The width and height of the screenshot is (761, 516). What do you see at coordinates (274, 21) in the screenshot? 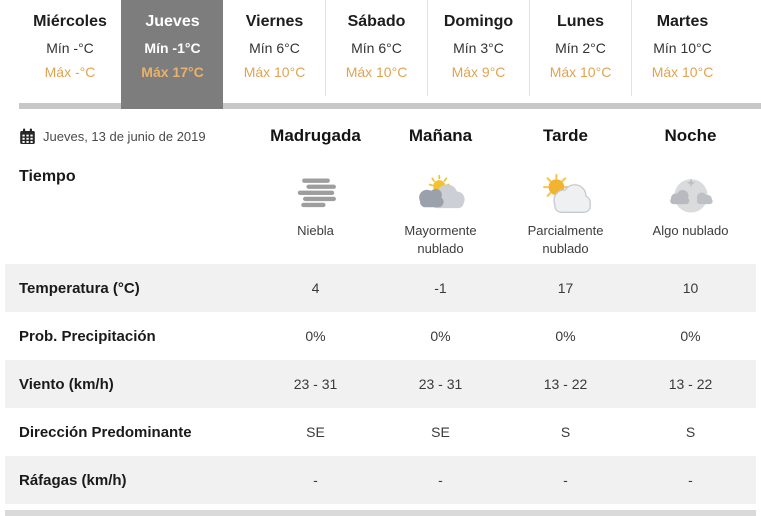
I see `tab-day-label: Viernes` at bounding box center [274, 21].